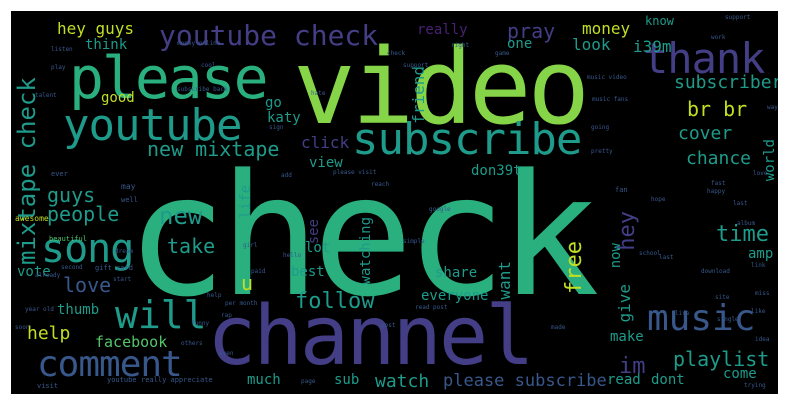  What do you see at coordinates (740, 203) in the screenshot?
I see `word-last: last` at bounding box center [740, 203].